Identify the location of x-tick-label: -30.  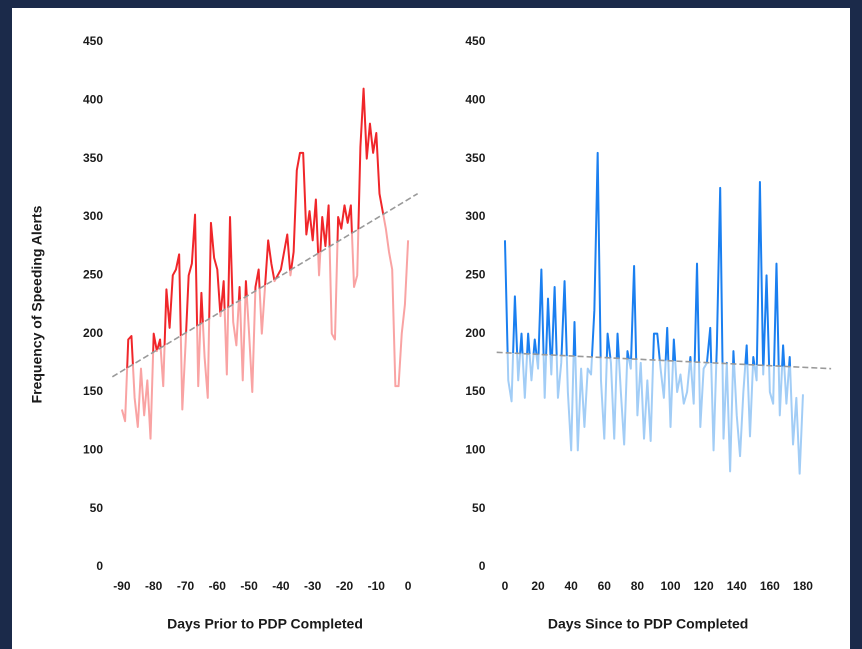
(313, 586).